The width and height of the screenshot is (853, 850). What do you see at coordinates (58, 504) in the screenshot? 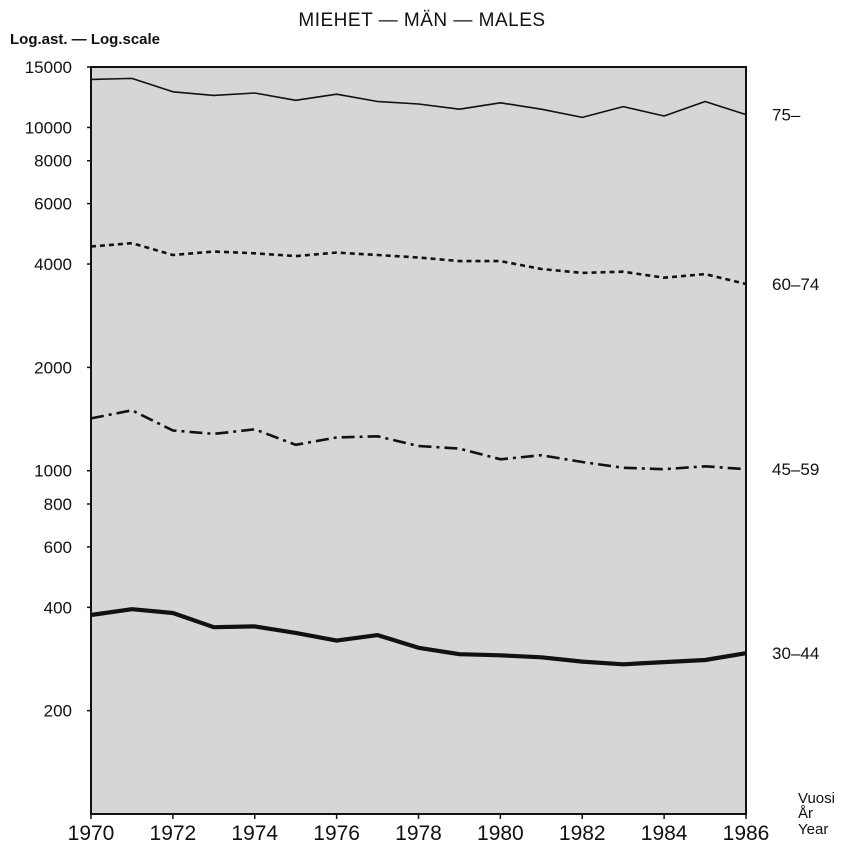
I see `y-tick-label: 800` at bounding box center [58, 504].